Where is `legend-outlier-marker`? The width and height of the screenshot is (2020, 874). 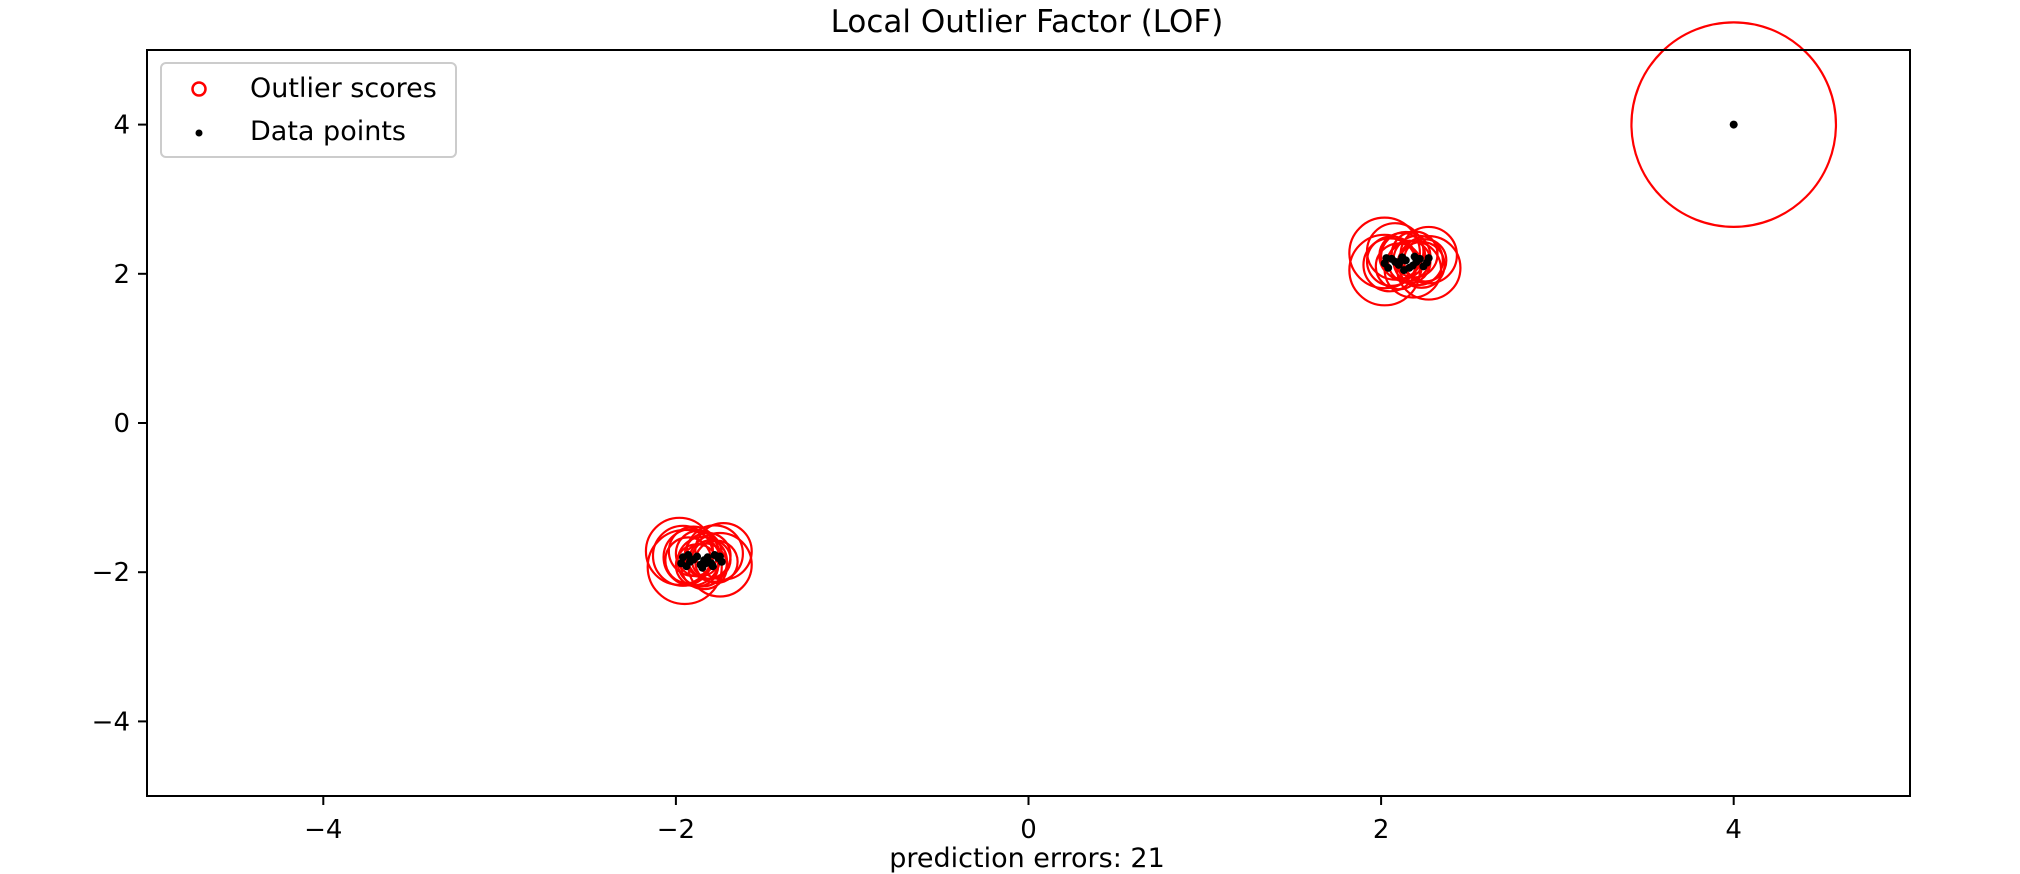 legend-outlier-marker is located at coordinates (199, 89).